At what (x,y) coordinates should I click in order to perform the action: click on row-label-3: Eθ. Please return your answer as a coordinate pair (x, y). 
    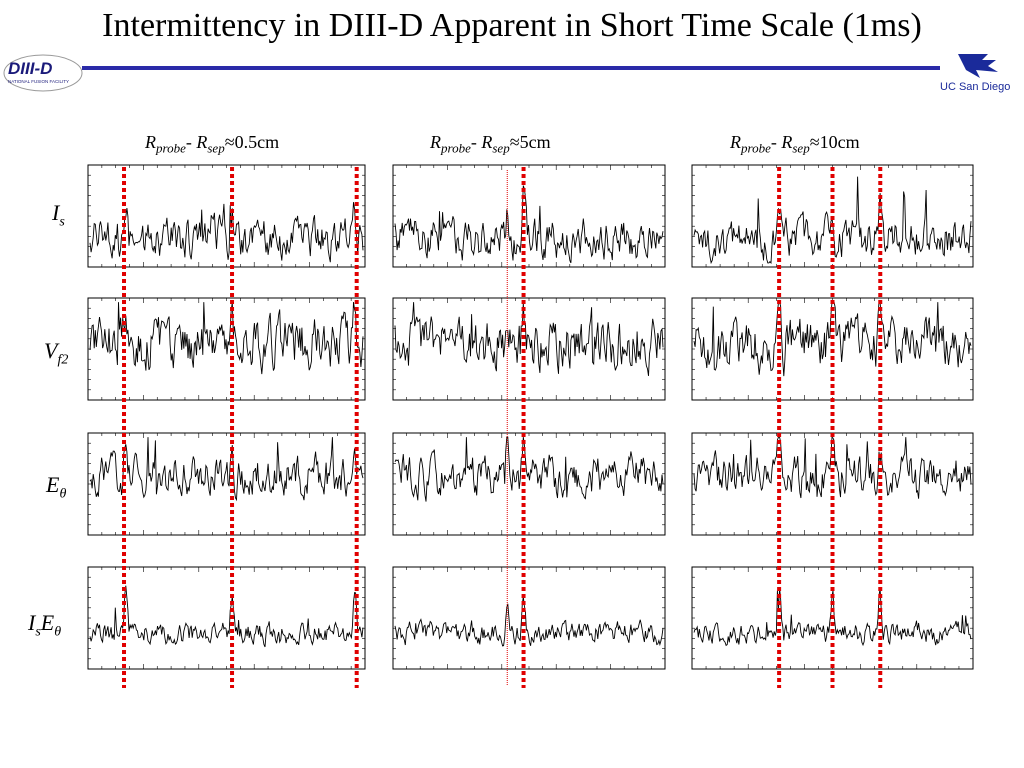
    Looking at the image, I should click on (56, 489).